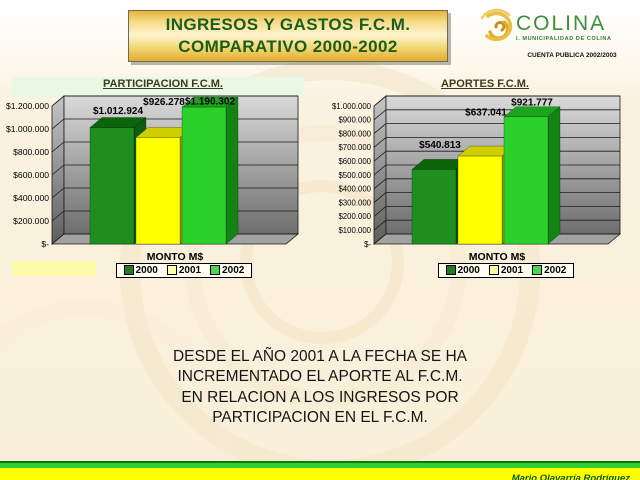  What do you see at coordinates (288, 46) in the screenshot?
I see `slide-title-line2: COMPARATIVO 2000-2002` at bounding box center [288, 46].